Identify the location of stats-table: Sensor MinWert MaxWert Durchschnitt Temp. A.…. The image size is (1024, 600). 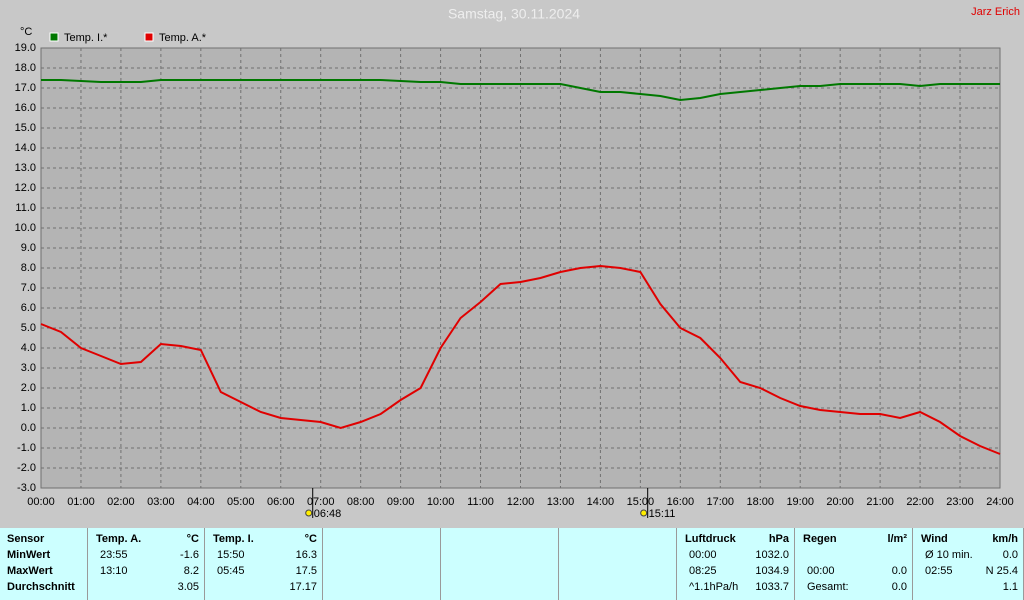
(512, 564).